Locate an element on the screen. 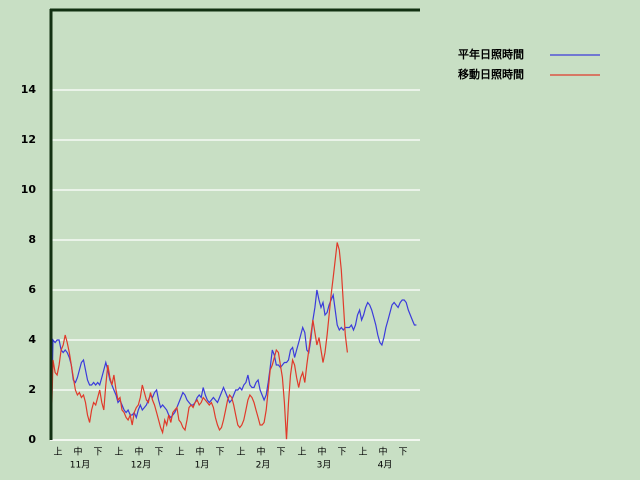 The image size is (640, 480). y-tick-label: 2 is located at coordinates (32, 389).